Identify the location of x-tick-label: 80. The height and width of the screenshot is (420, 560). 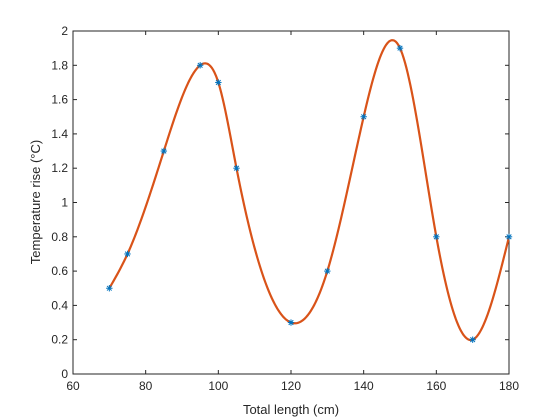
(146, 386).